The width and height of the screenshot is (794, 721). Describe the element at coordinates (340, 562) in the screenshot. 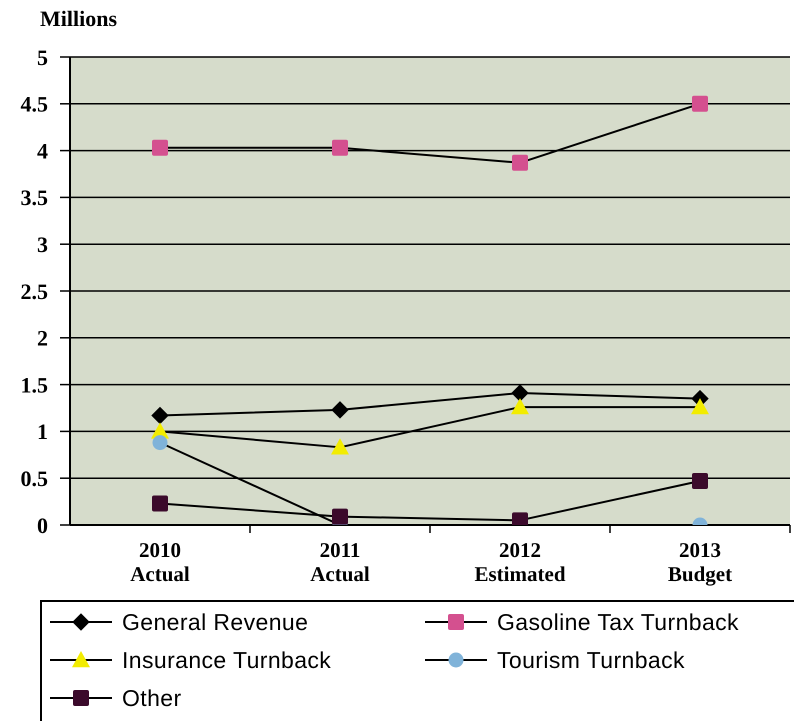

I see `x-tick-label: 2011 Actual` at that location.